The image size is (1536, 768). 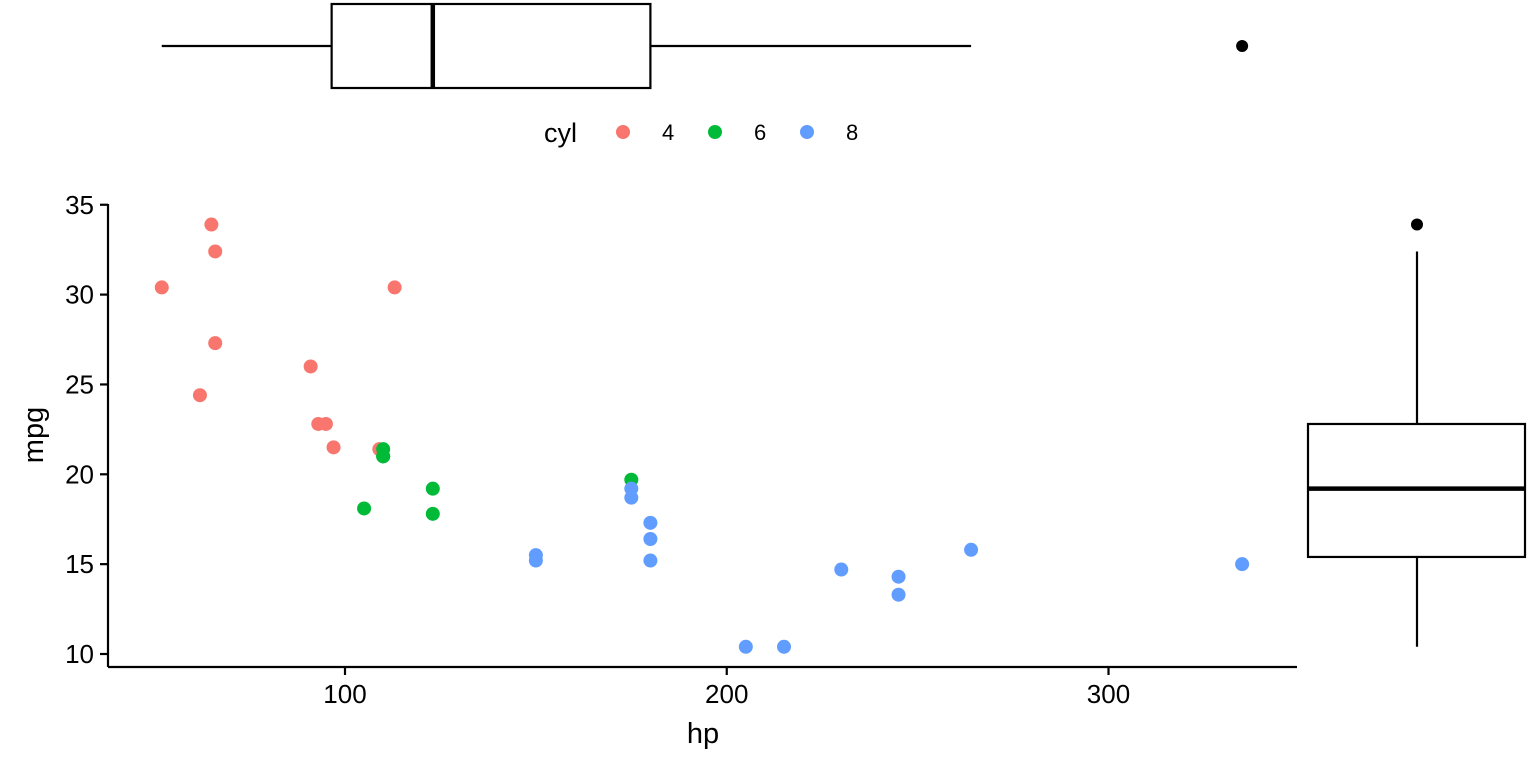 What do you see at coordinates (79, 564) in the screenshot?
I see `y-tick-label: 15` at bounding box center [79, 564].